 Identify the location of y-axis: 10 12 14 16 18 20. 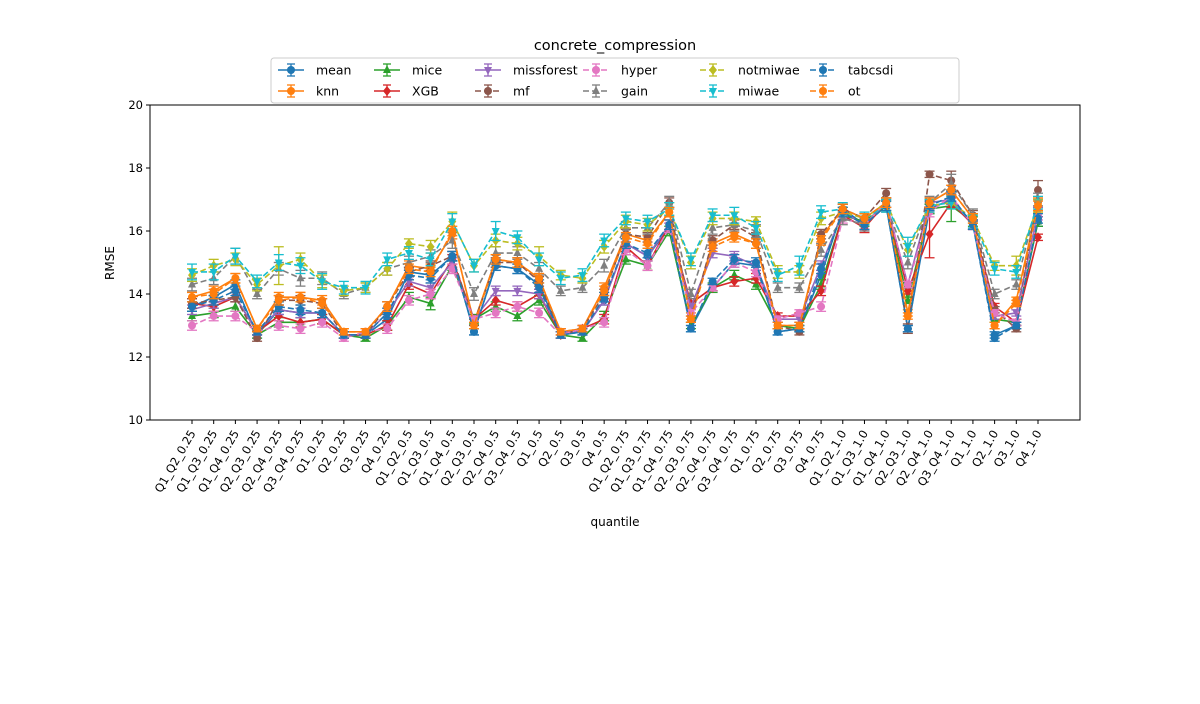
(139, 262).